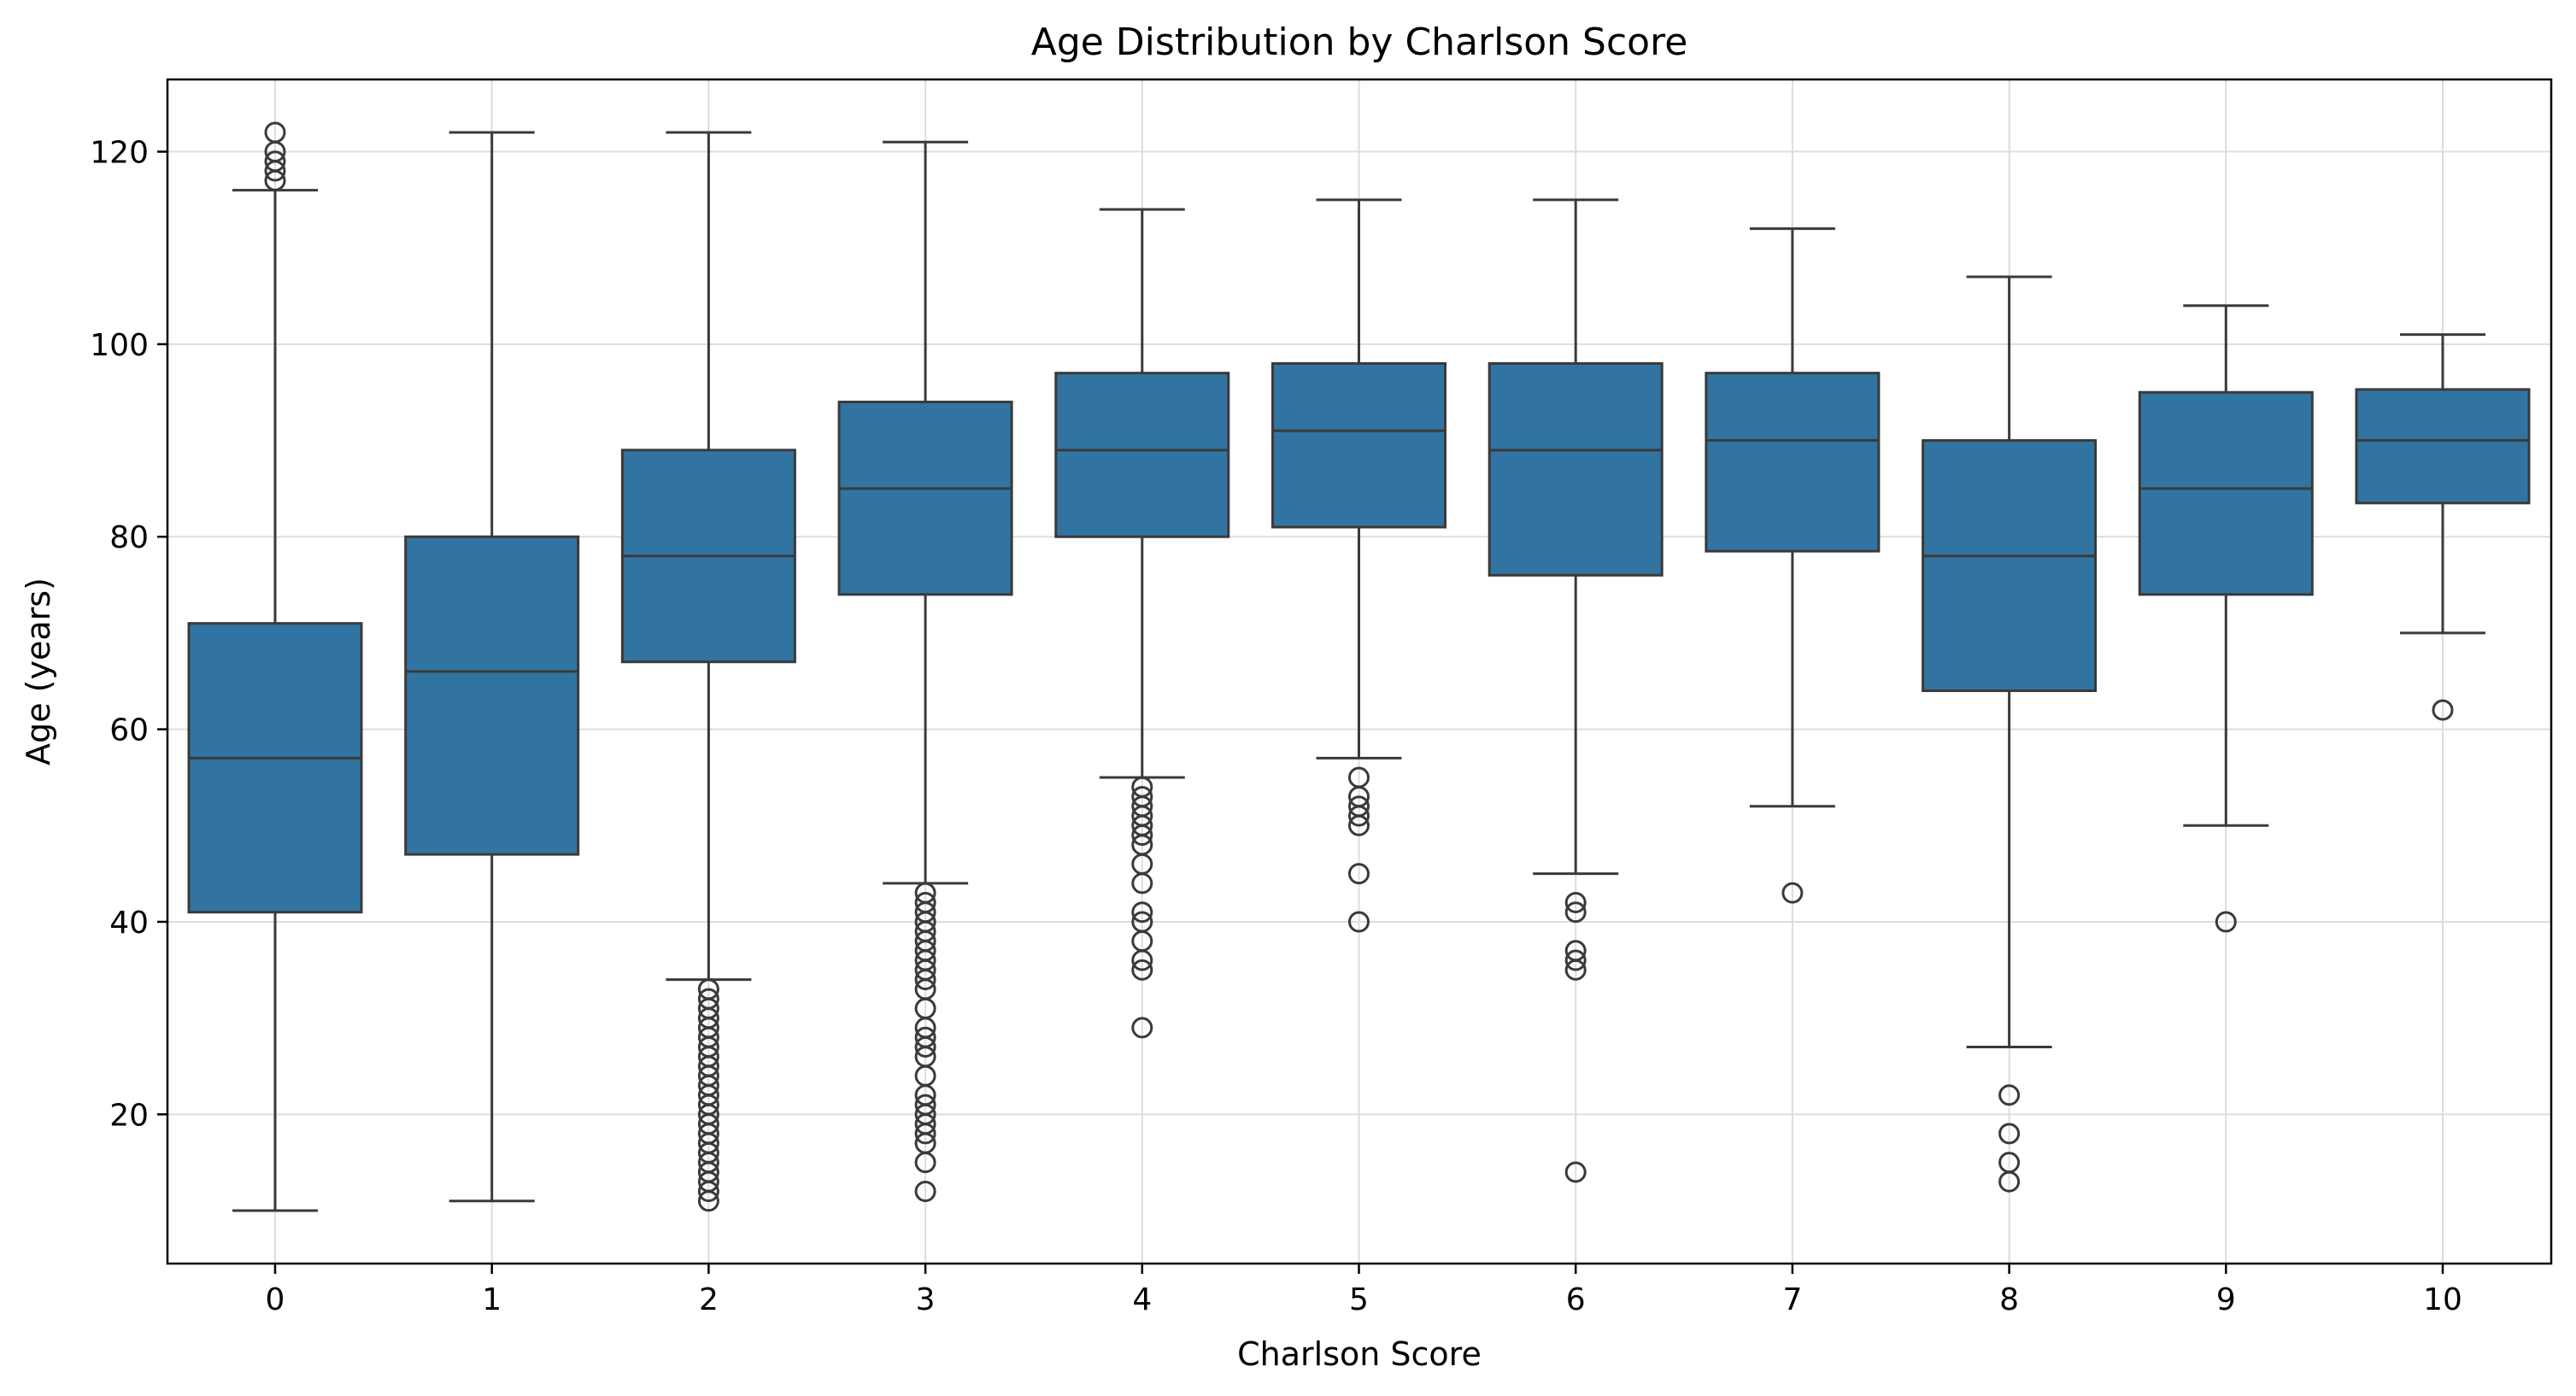 Image resolution: width=2576 pixels, height=1396 pixels. I want to click on x-tick-label: 7, so click(1792, 1299).